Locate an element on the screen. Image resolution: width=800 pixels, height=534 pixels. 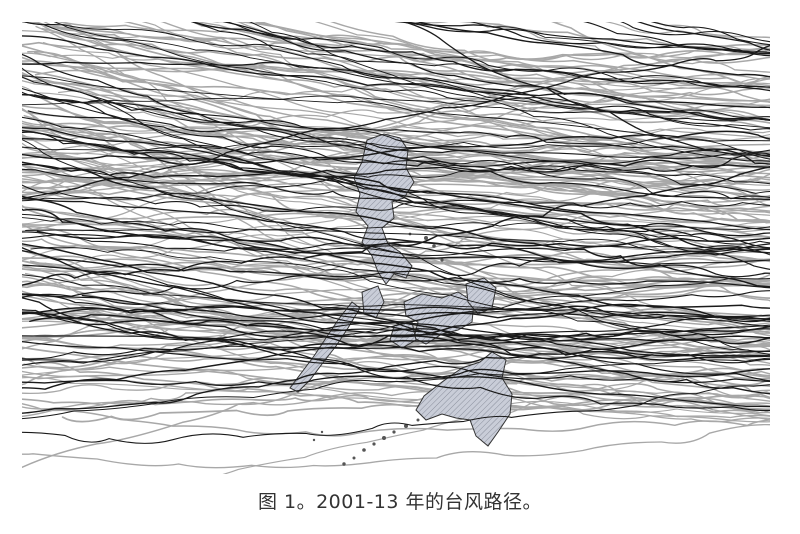
mindanao-island is located at coordinates (464, 399).